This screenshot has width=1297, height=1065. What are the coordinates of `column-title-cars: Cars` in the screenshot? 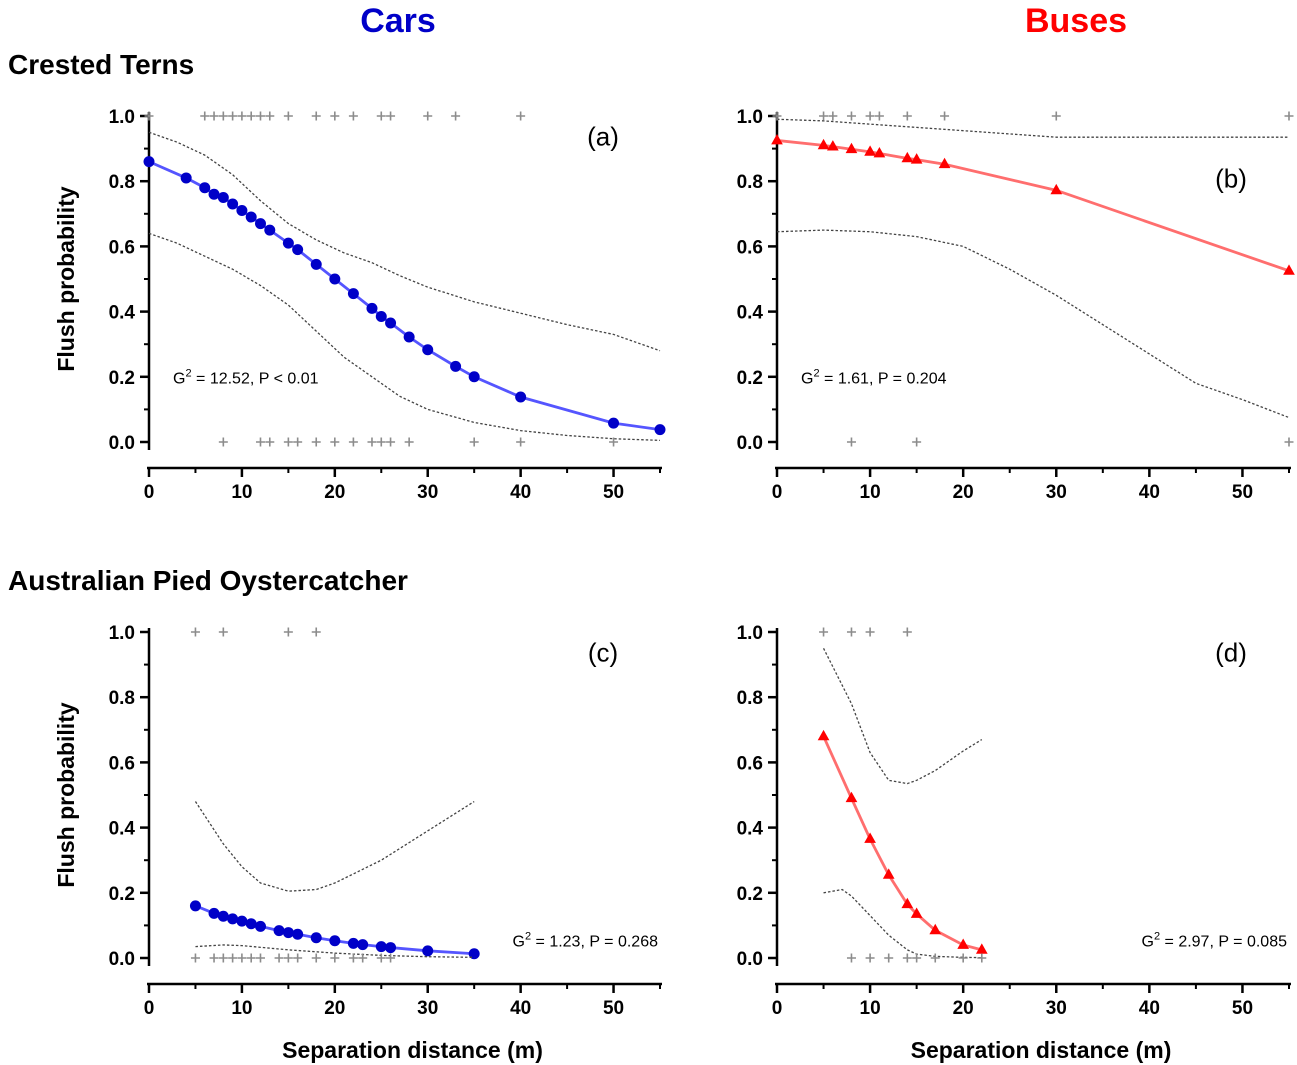 It's located at (398, 21).